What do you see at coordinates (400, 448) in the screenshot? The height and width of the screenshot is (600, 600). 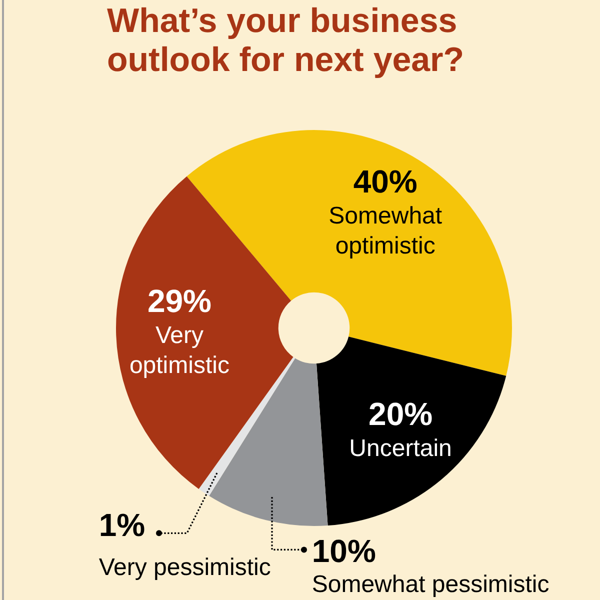 I see `slice-label: Uncertain` at bounding box center [400, 448].